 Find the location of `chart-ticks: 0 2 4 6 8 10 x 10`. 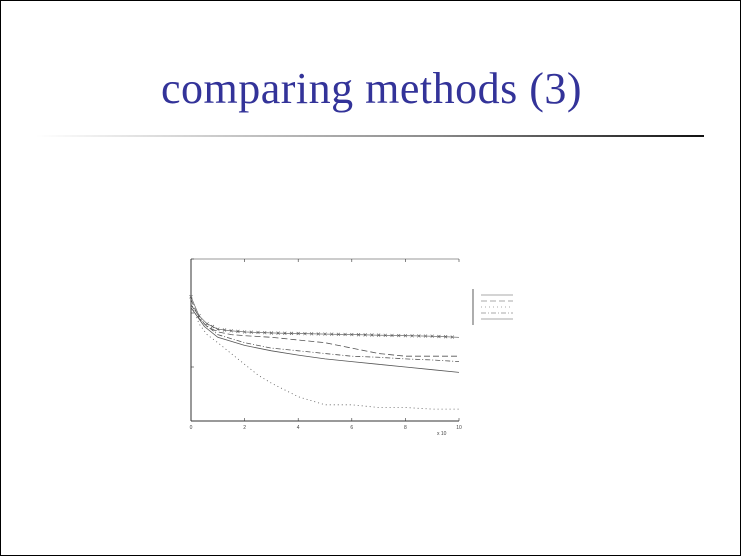

chart-ticks: 0 2 4 6 8 10 x 10 is located at coordinates (326, 347).